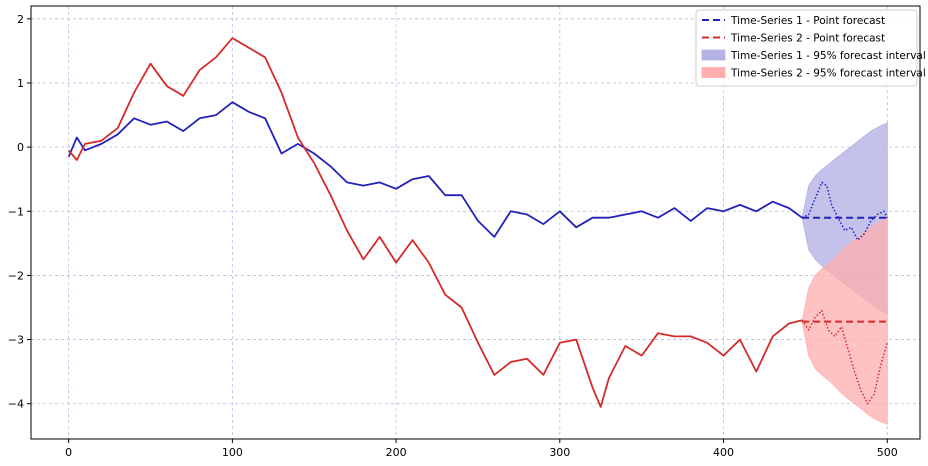  I want to click on legend-box, so click(806, 48).